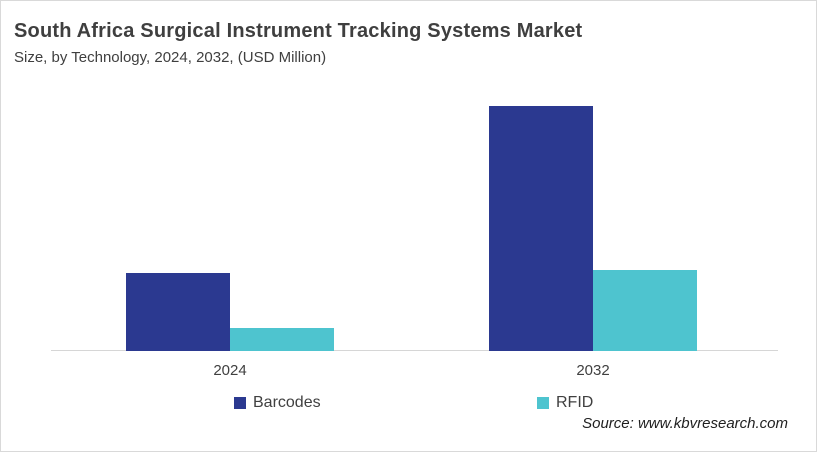 This screenshot has width=817, height=452. I want to click on legend-item-rfid: RFID, so click(565, 403).